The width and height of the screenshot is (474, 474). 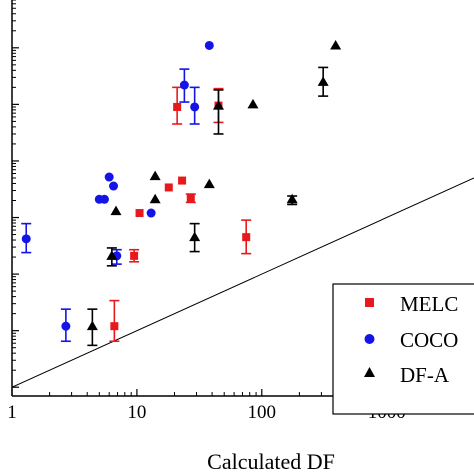 What do you see at coordinates (12, 412) in the screenshot?
I see `x-tick-label: 1` at bounding box center [12, 412].